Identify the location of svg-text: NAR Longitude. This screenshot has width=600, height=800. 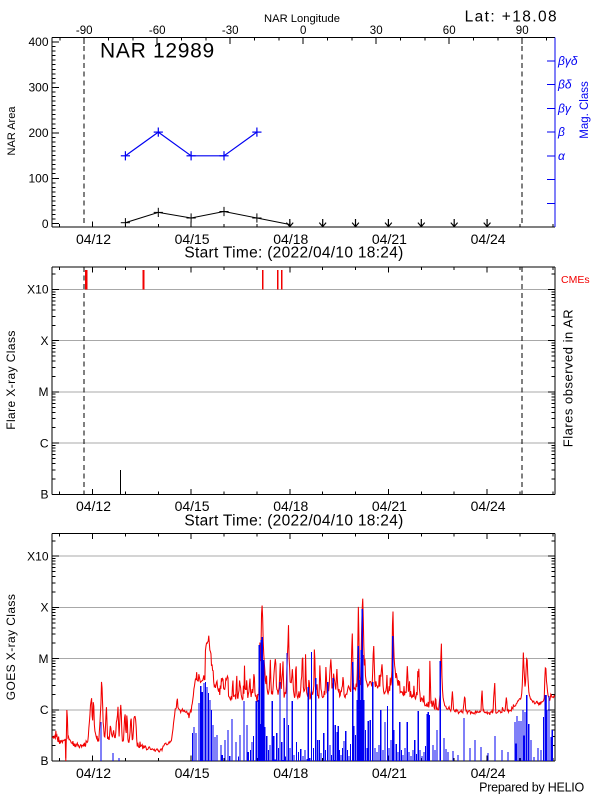
(302, 19).